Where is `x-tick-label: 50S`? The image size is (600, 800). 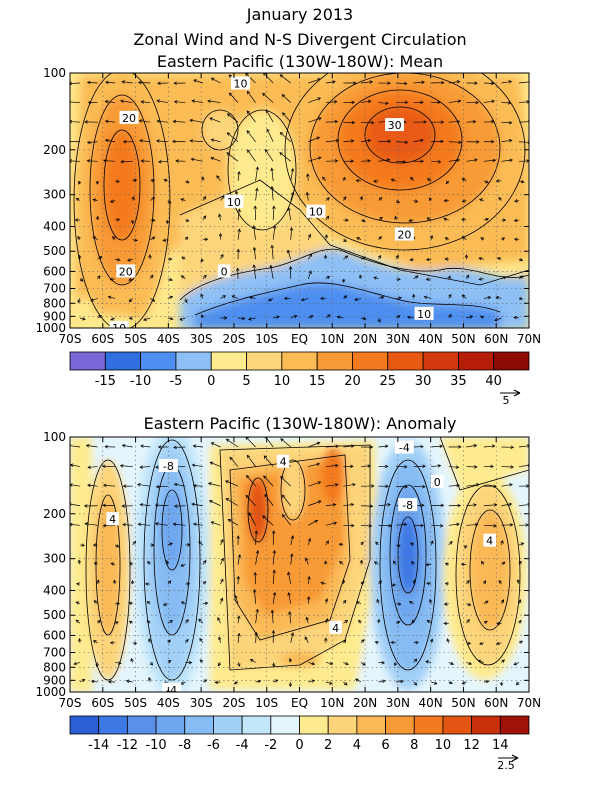 x-tick-label: 50S is located at coordinates (135, 339).